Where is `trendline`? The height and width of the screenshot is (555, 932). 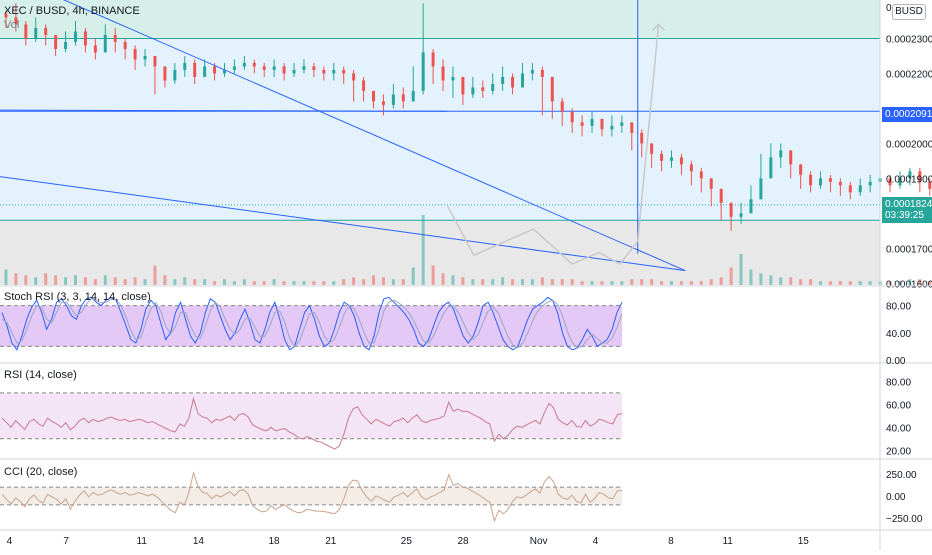
trendline is located at coordinates (343, 224).